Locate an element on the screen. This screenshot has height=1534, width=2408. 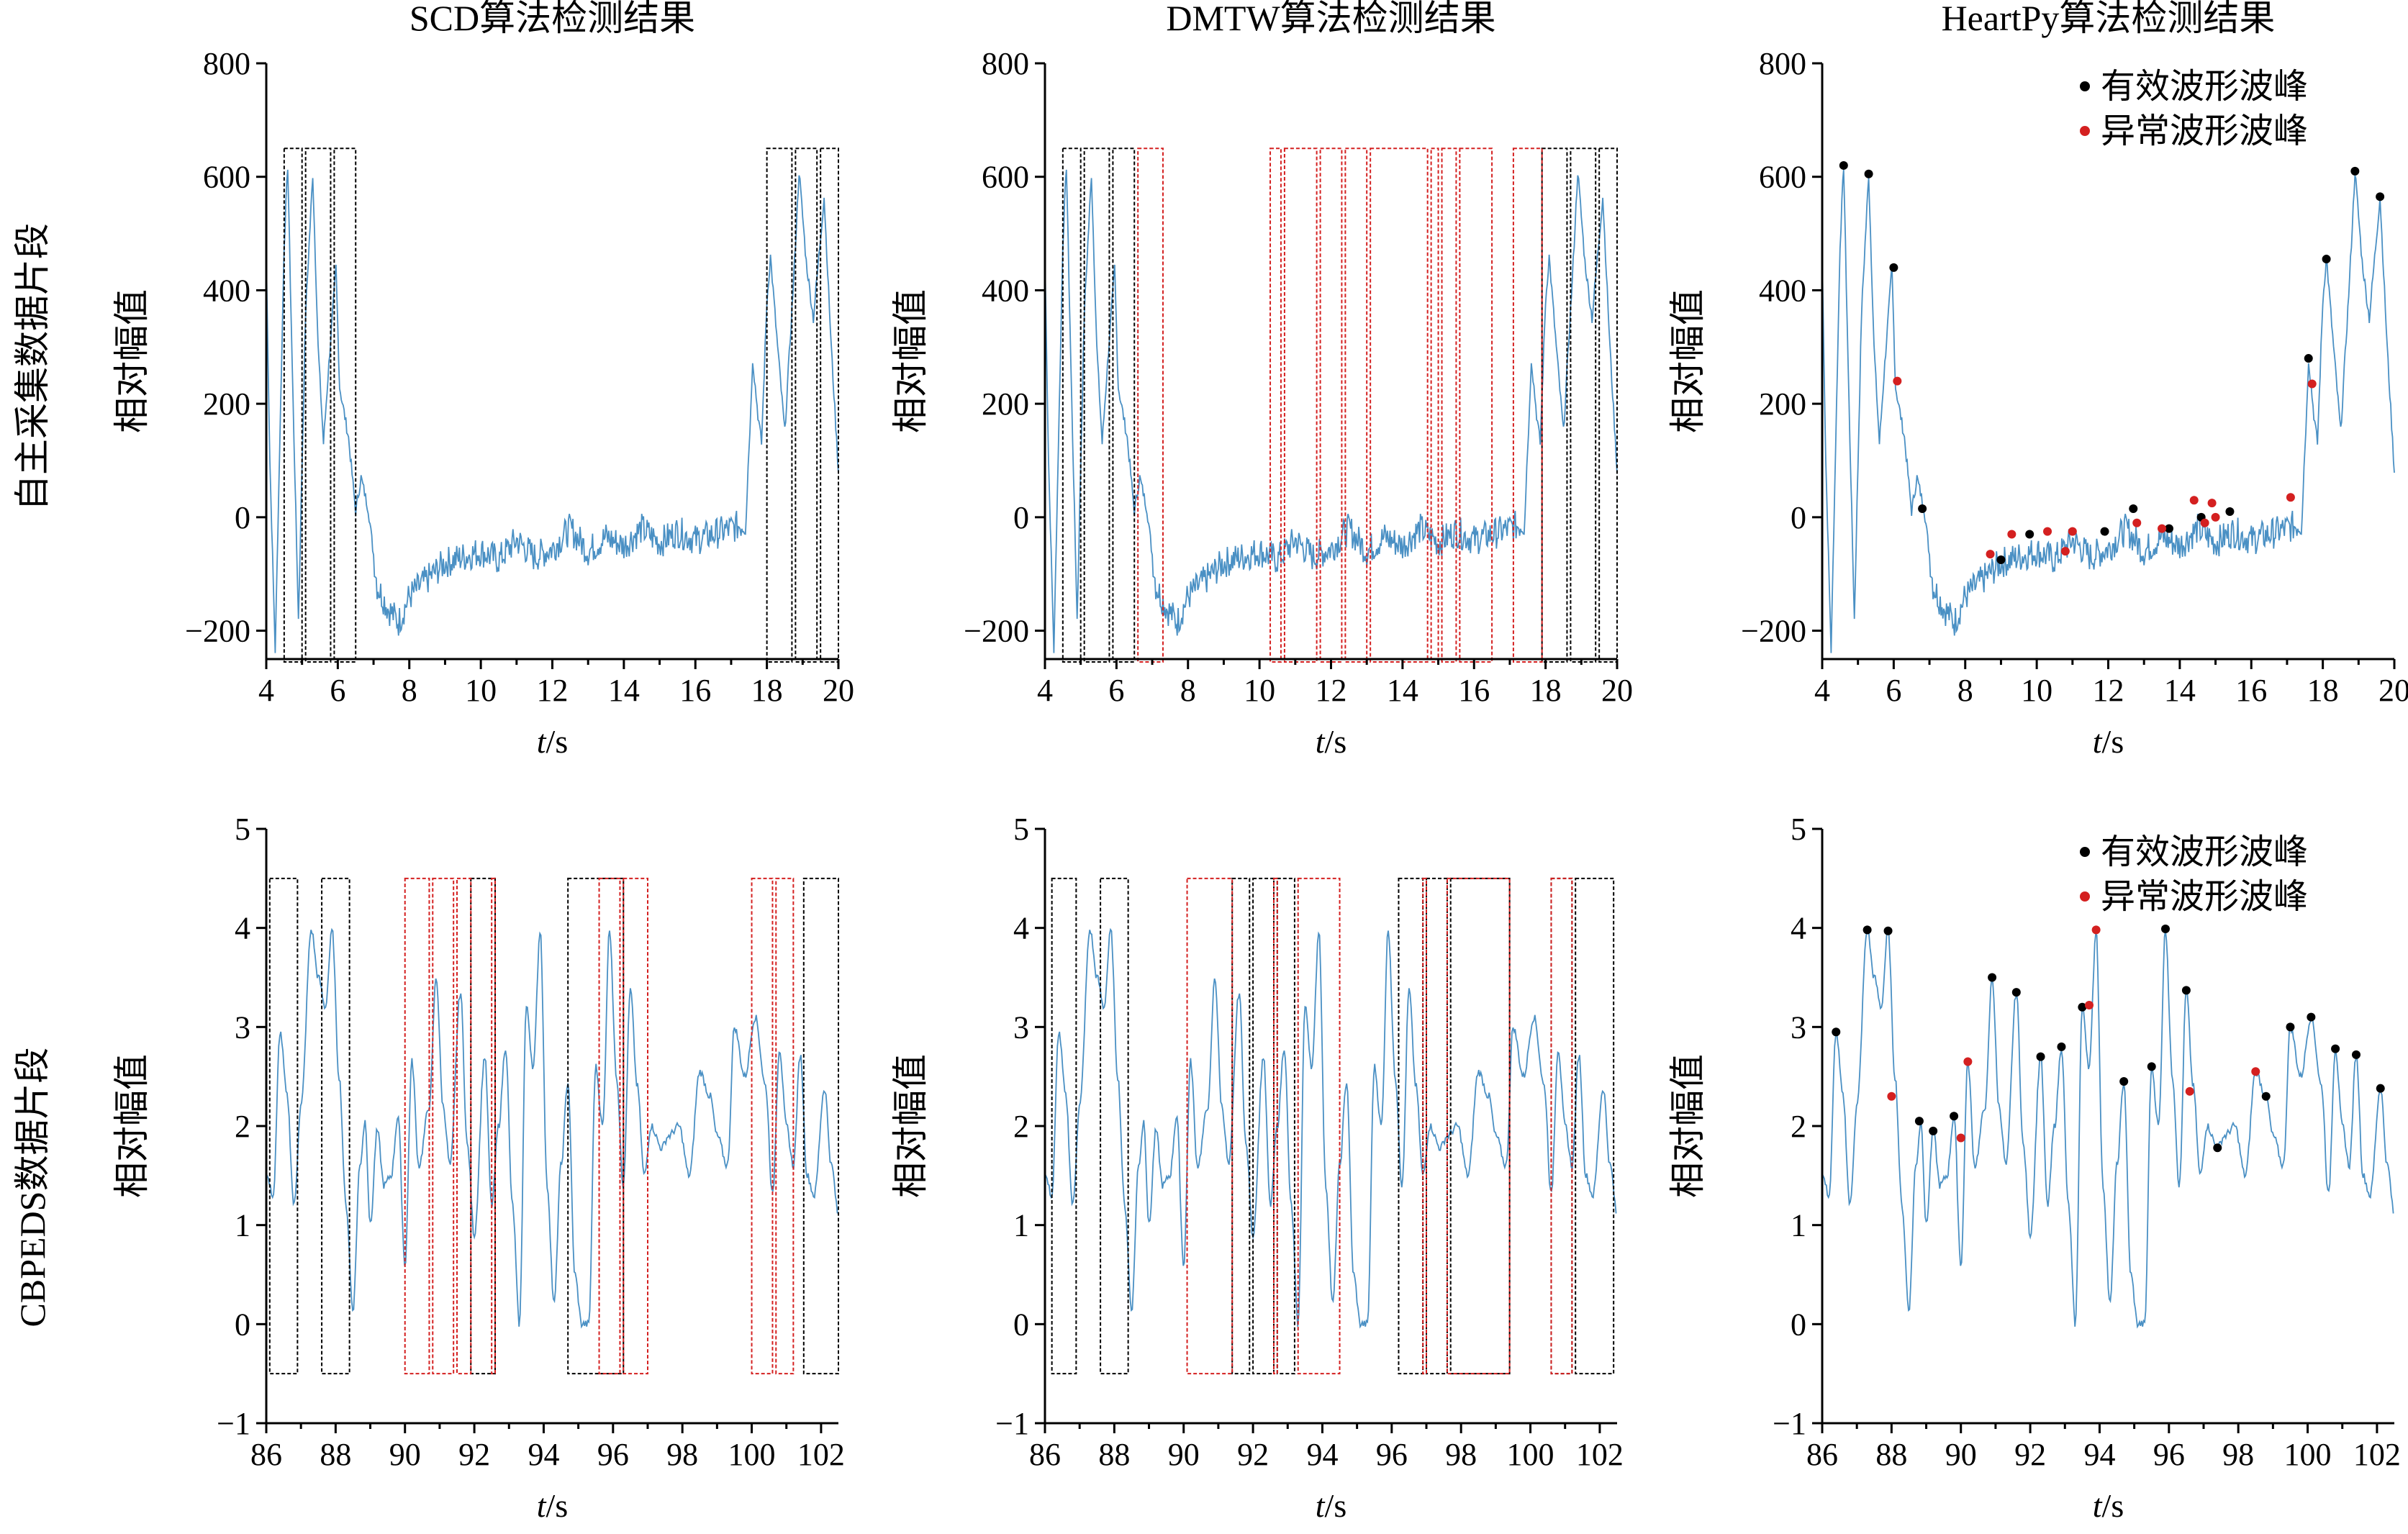
legend-normal-label: 有效波形波峰 is located at coordinates (2204, 87).